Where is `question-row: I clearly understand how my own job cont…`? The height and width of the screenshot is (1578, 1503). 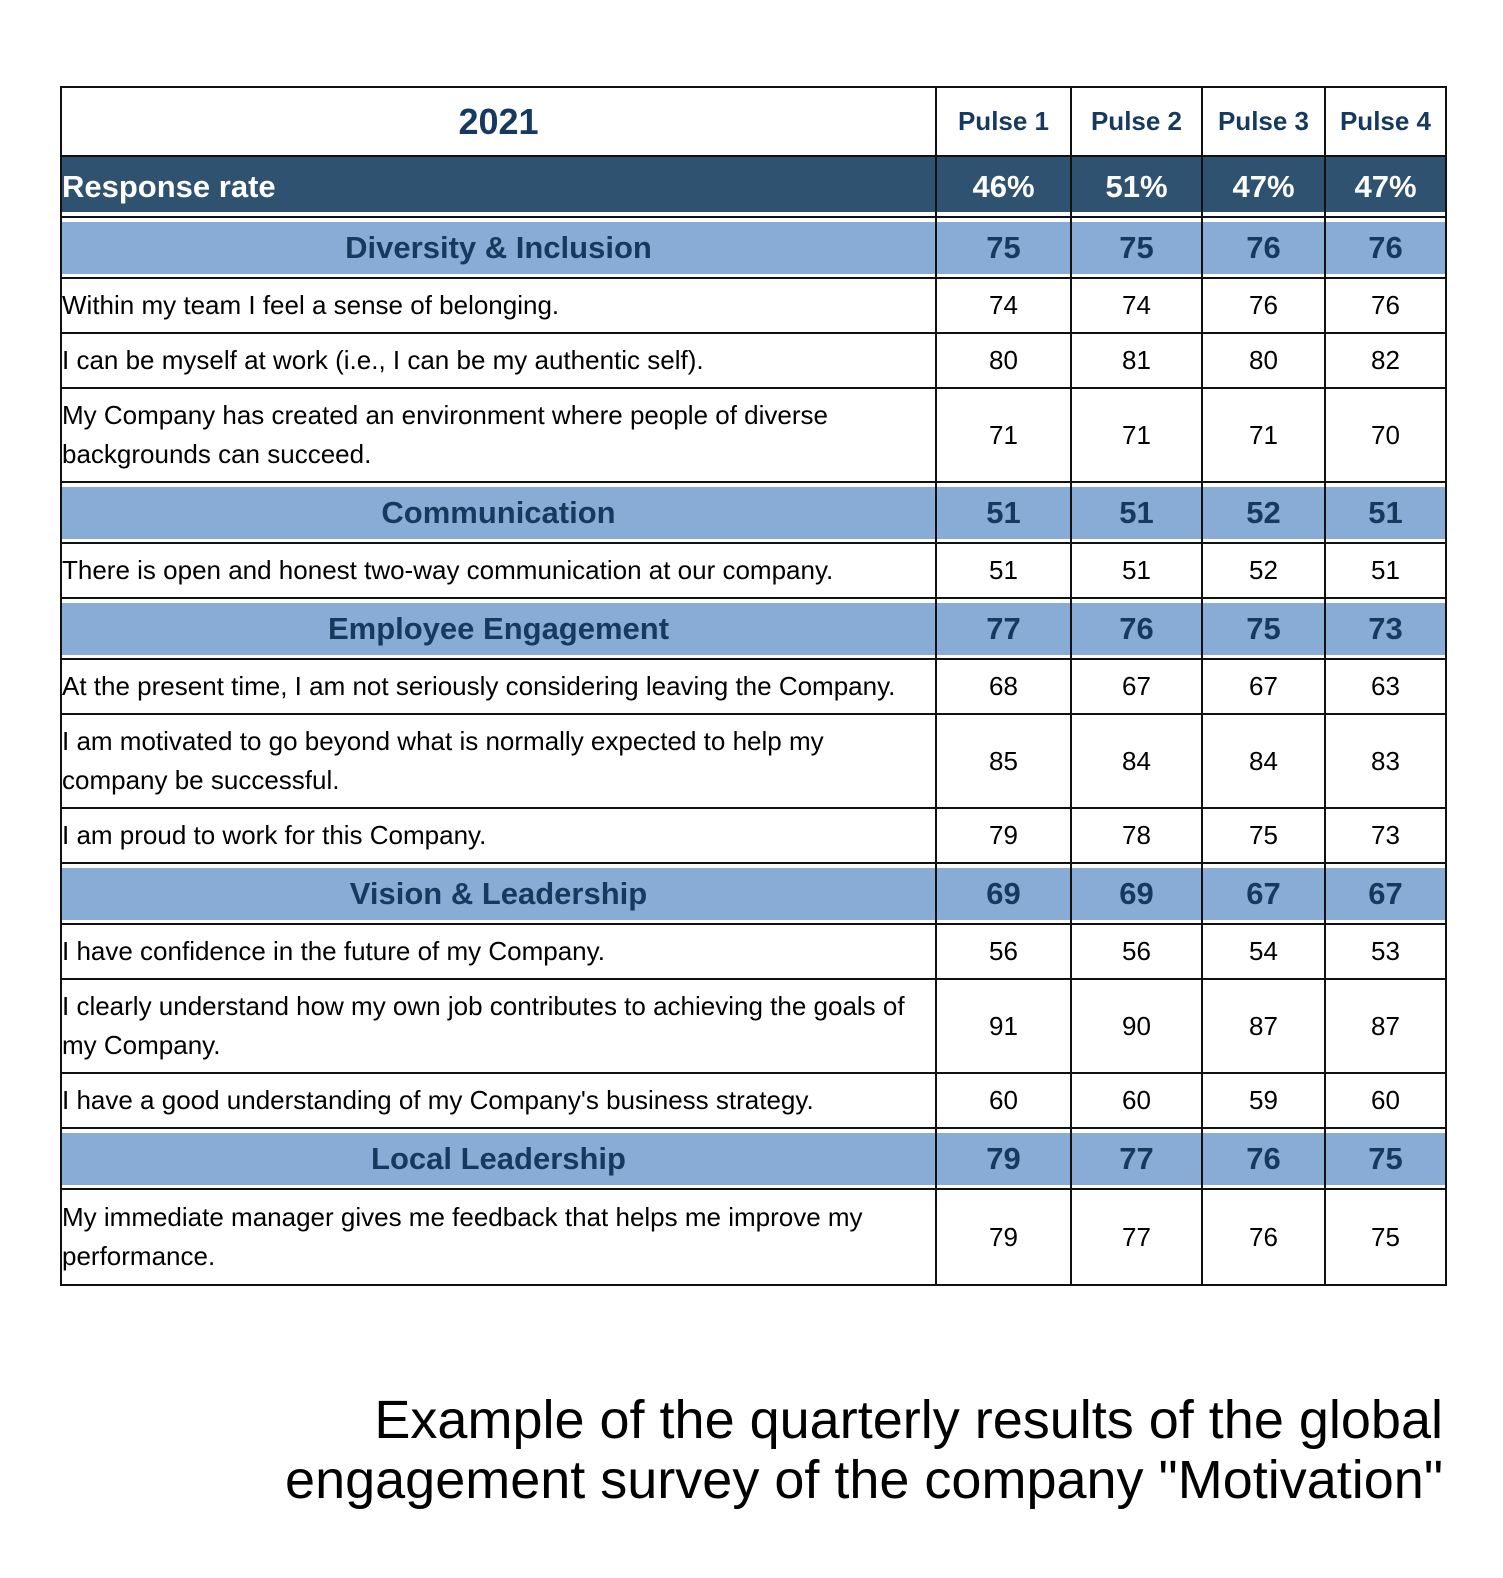 question-row: I clearly understand how my own job cont… is located at coordinates (753, 1026).